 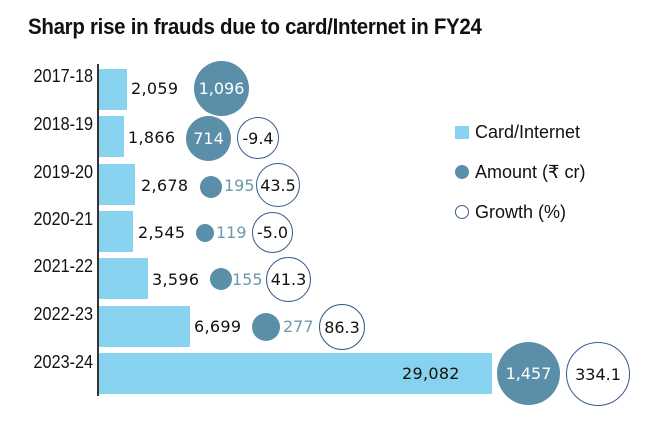 I want to click on legend-label: Growth (%), so click(x=521, y=211).